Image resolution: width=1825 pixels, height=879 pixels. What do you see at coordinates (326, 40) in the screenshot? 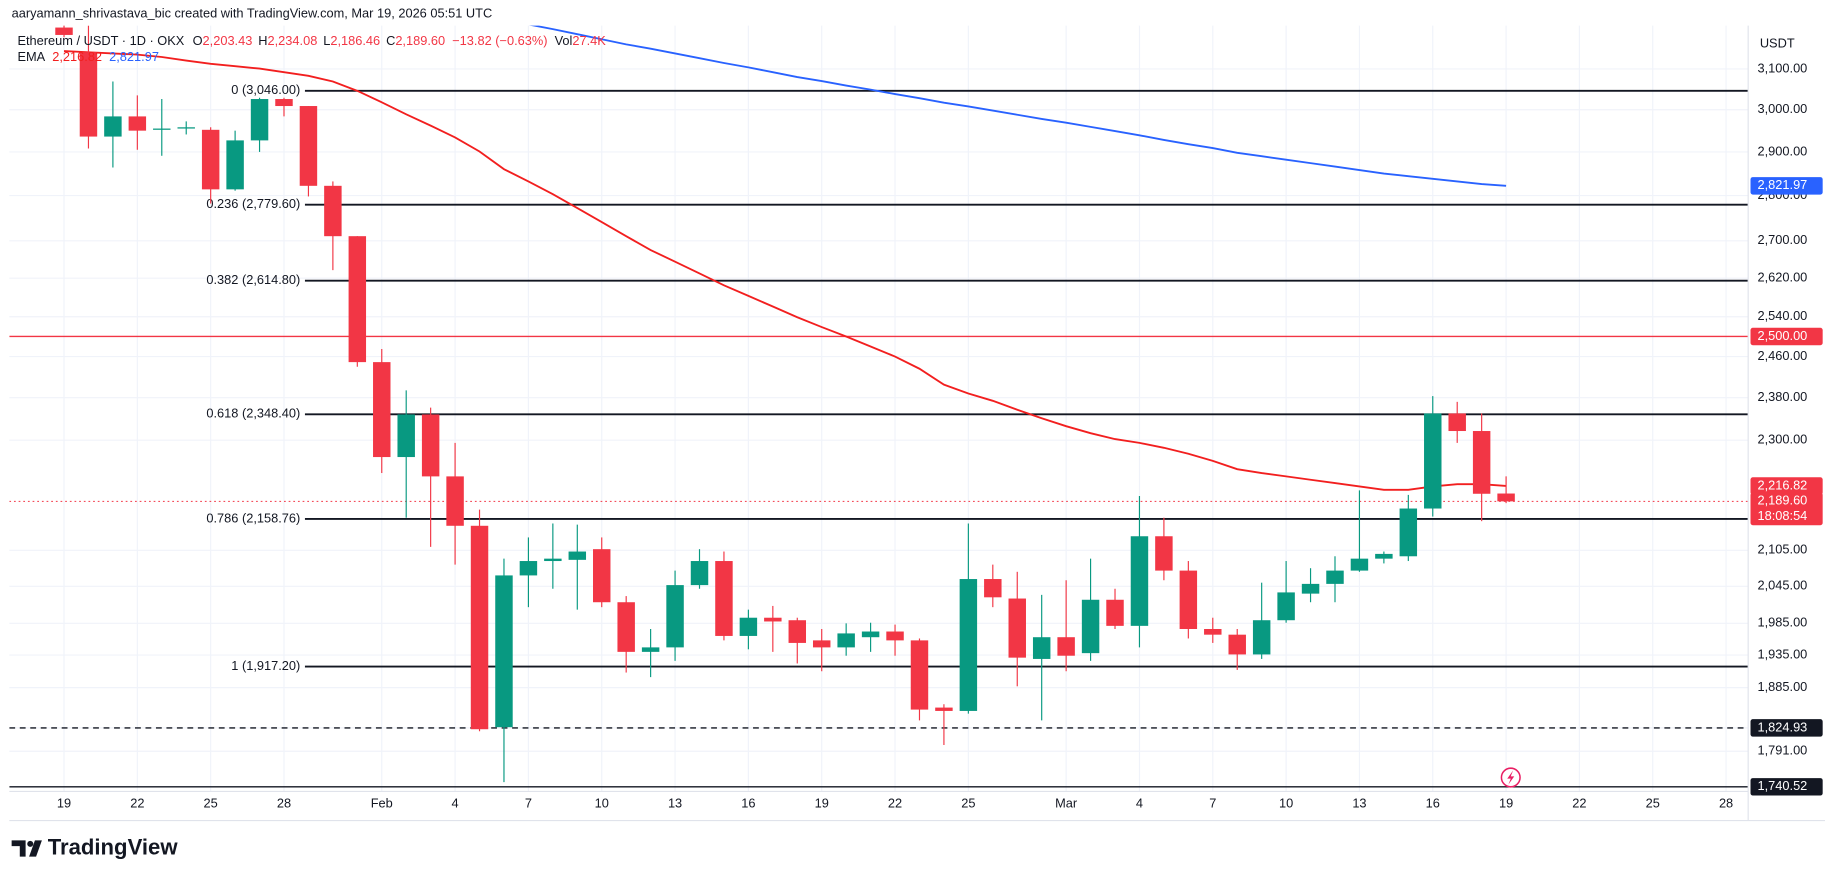
I see `legend-key: L` at bounding box center [326, 40].